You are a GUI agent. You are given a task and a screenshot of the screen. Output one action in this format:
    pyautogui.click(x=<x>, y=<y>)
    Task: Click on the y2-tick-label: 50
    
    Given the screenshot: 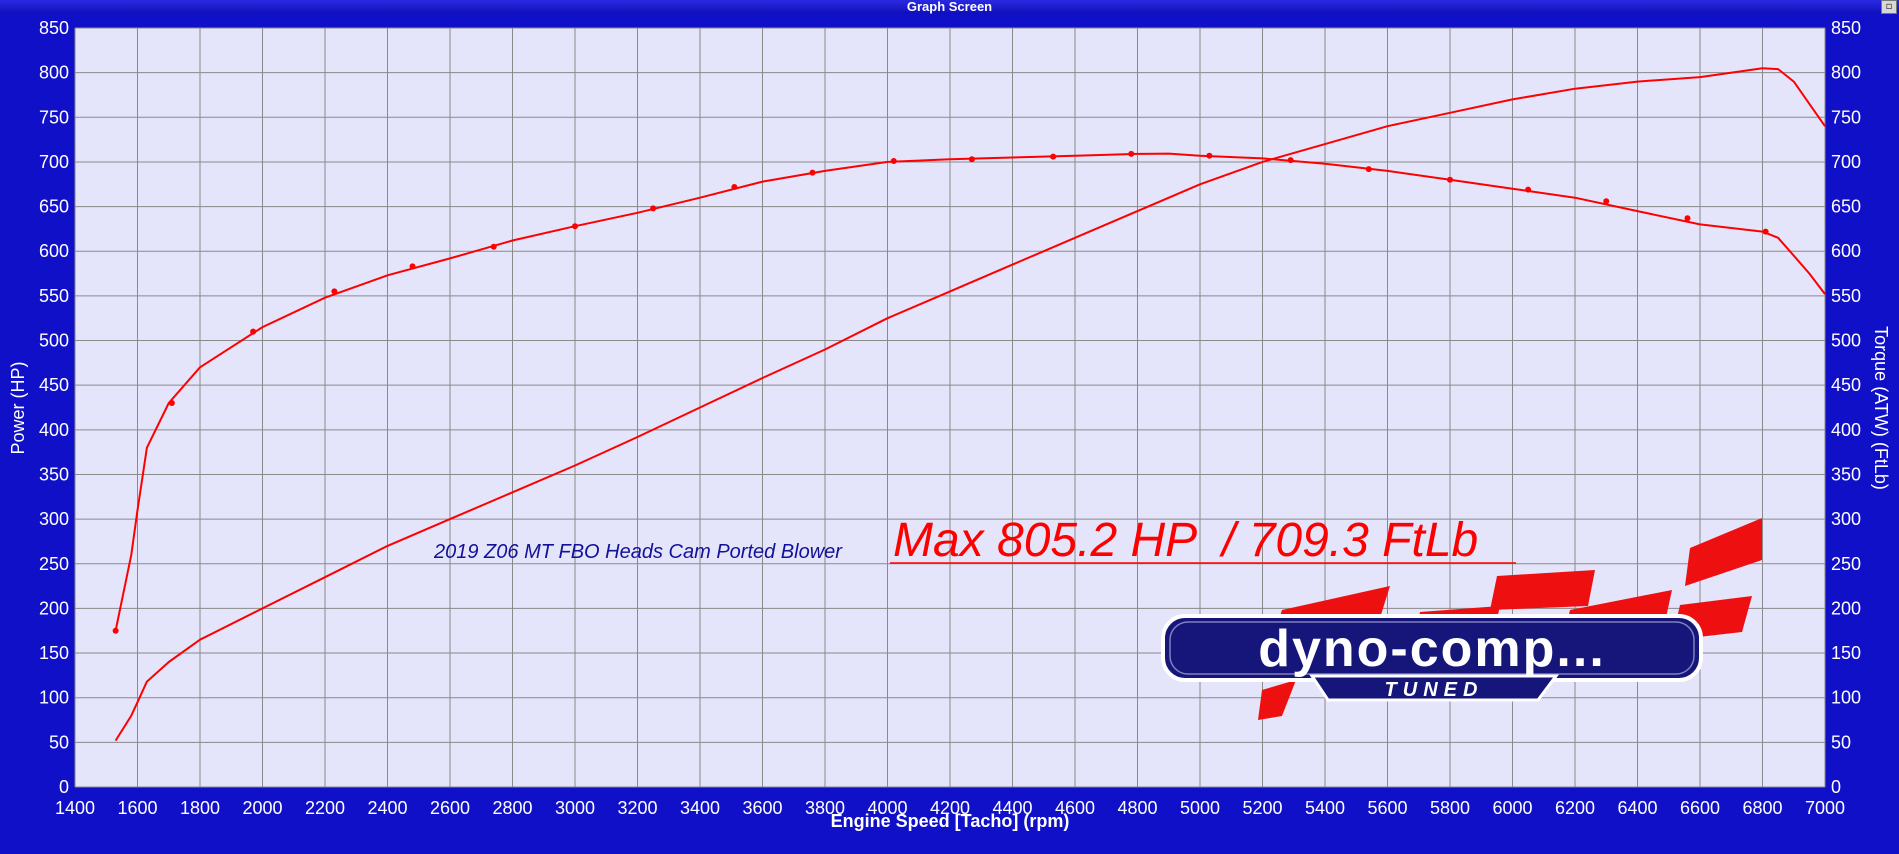 What is the action you would take?
    pyautogui.click(x=1841, y=742)
    